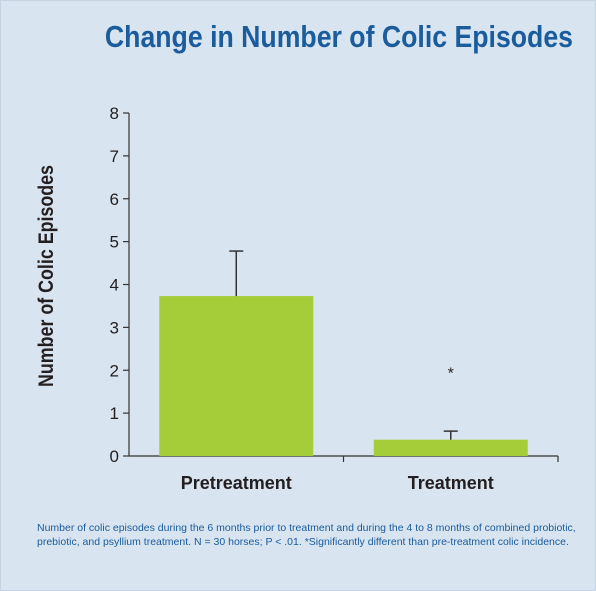 The width and height of the screenshot is (596, 591). I want to click on y-tick-label: 0, so click(114, 456).